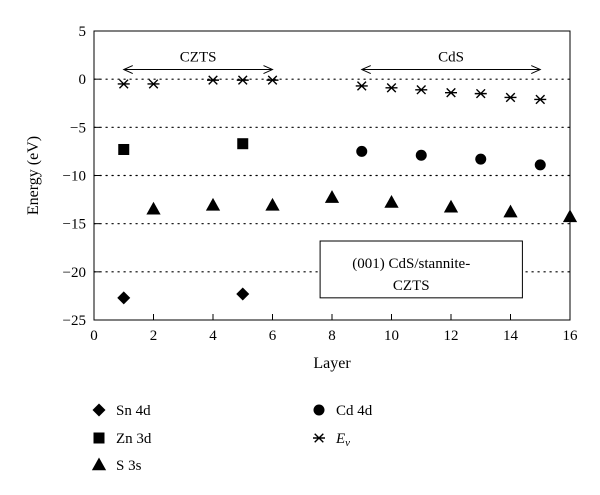  Describe the element at coordinates (332, 62) in the screenshot. I see `region-markers: CZTS CdS` at that location.